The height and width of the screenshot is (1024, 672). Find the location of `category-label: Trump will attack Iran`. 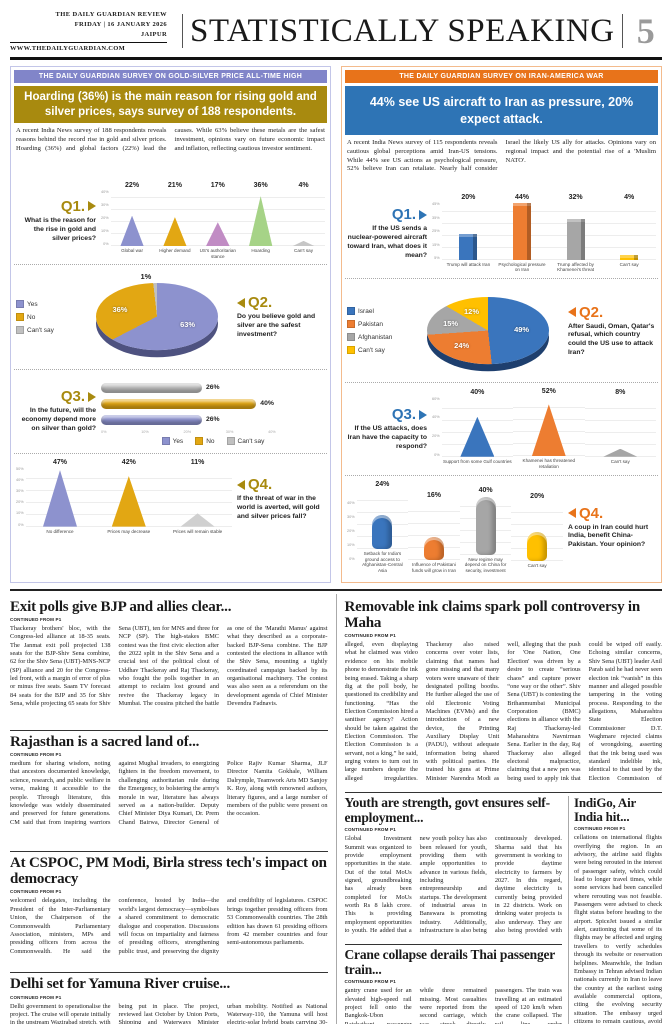

category-label: Trump will attack Iran is located at coordinates (468, 265).